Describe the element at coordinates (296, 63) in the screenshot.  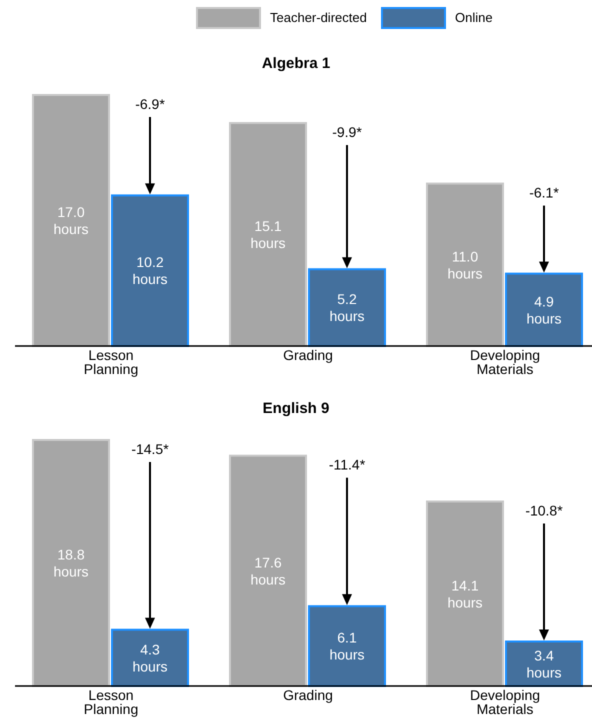
I see `chart-title: Algebra 1` at that location.